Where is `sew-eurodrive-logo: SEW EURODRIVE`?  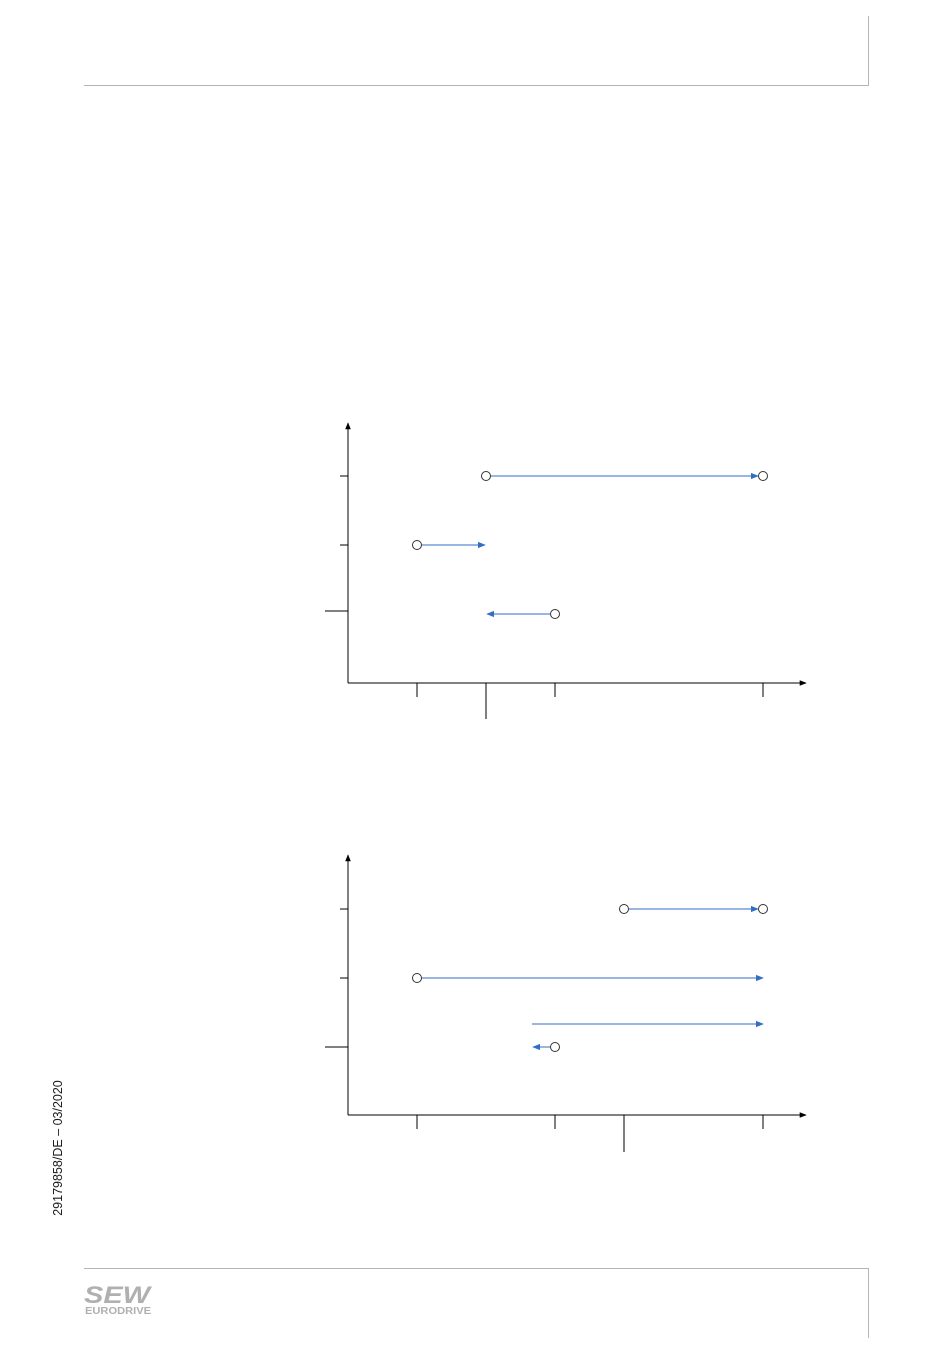
sew-eurodrive-logo: SEW EURODRIVE is located at coordinates (118, 1299).